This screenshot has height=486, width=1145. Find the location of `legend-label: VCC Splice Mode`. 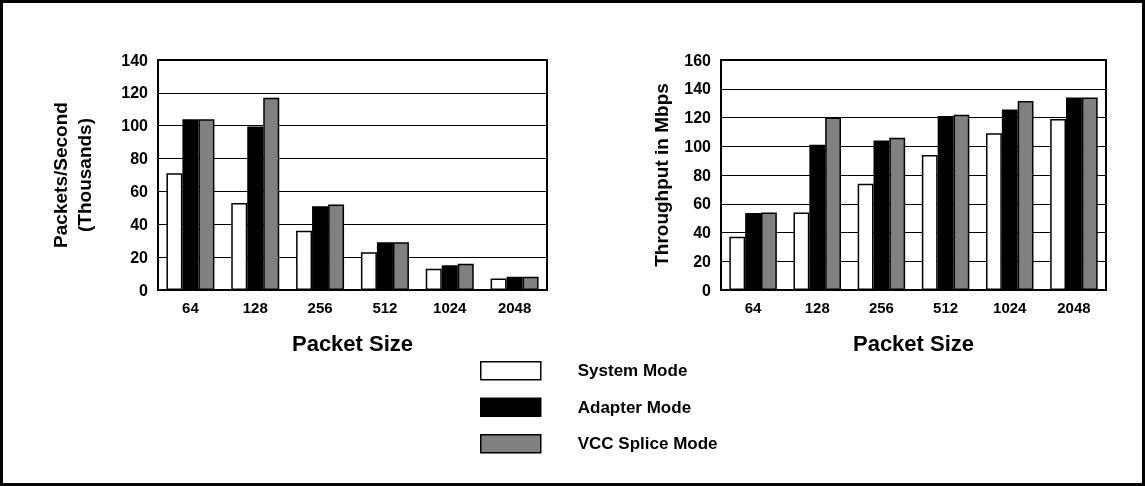

legend-label: VCC Splice Mode is located at coordinates (647, 444).